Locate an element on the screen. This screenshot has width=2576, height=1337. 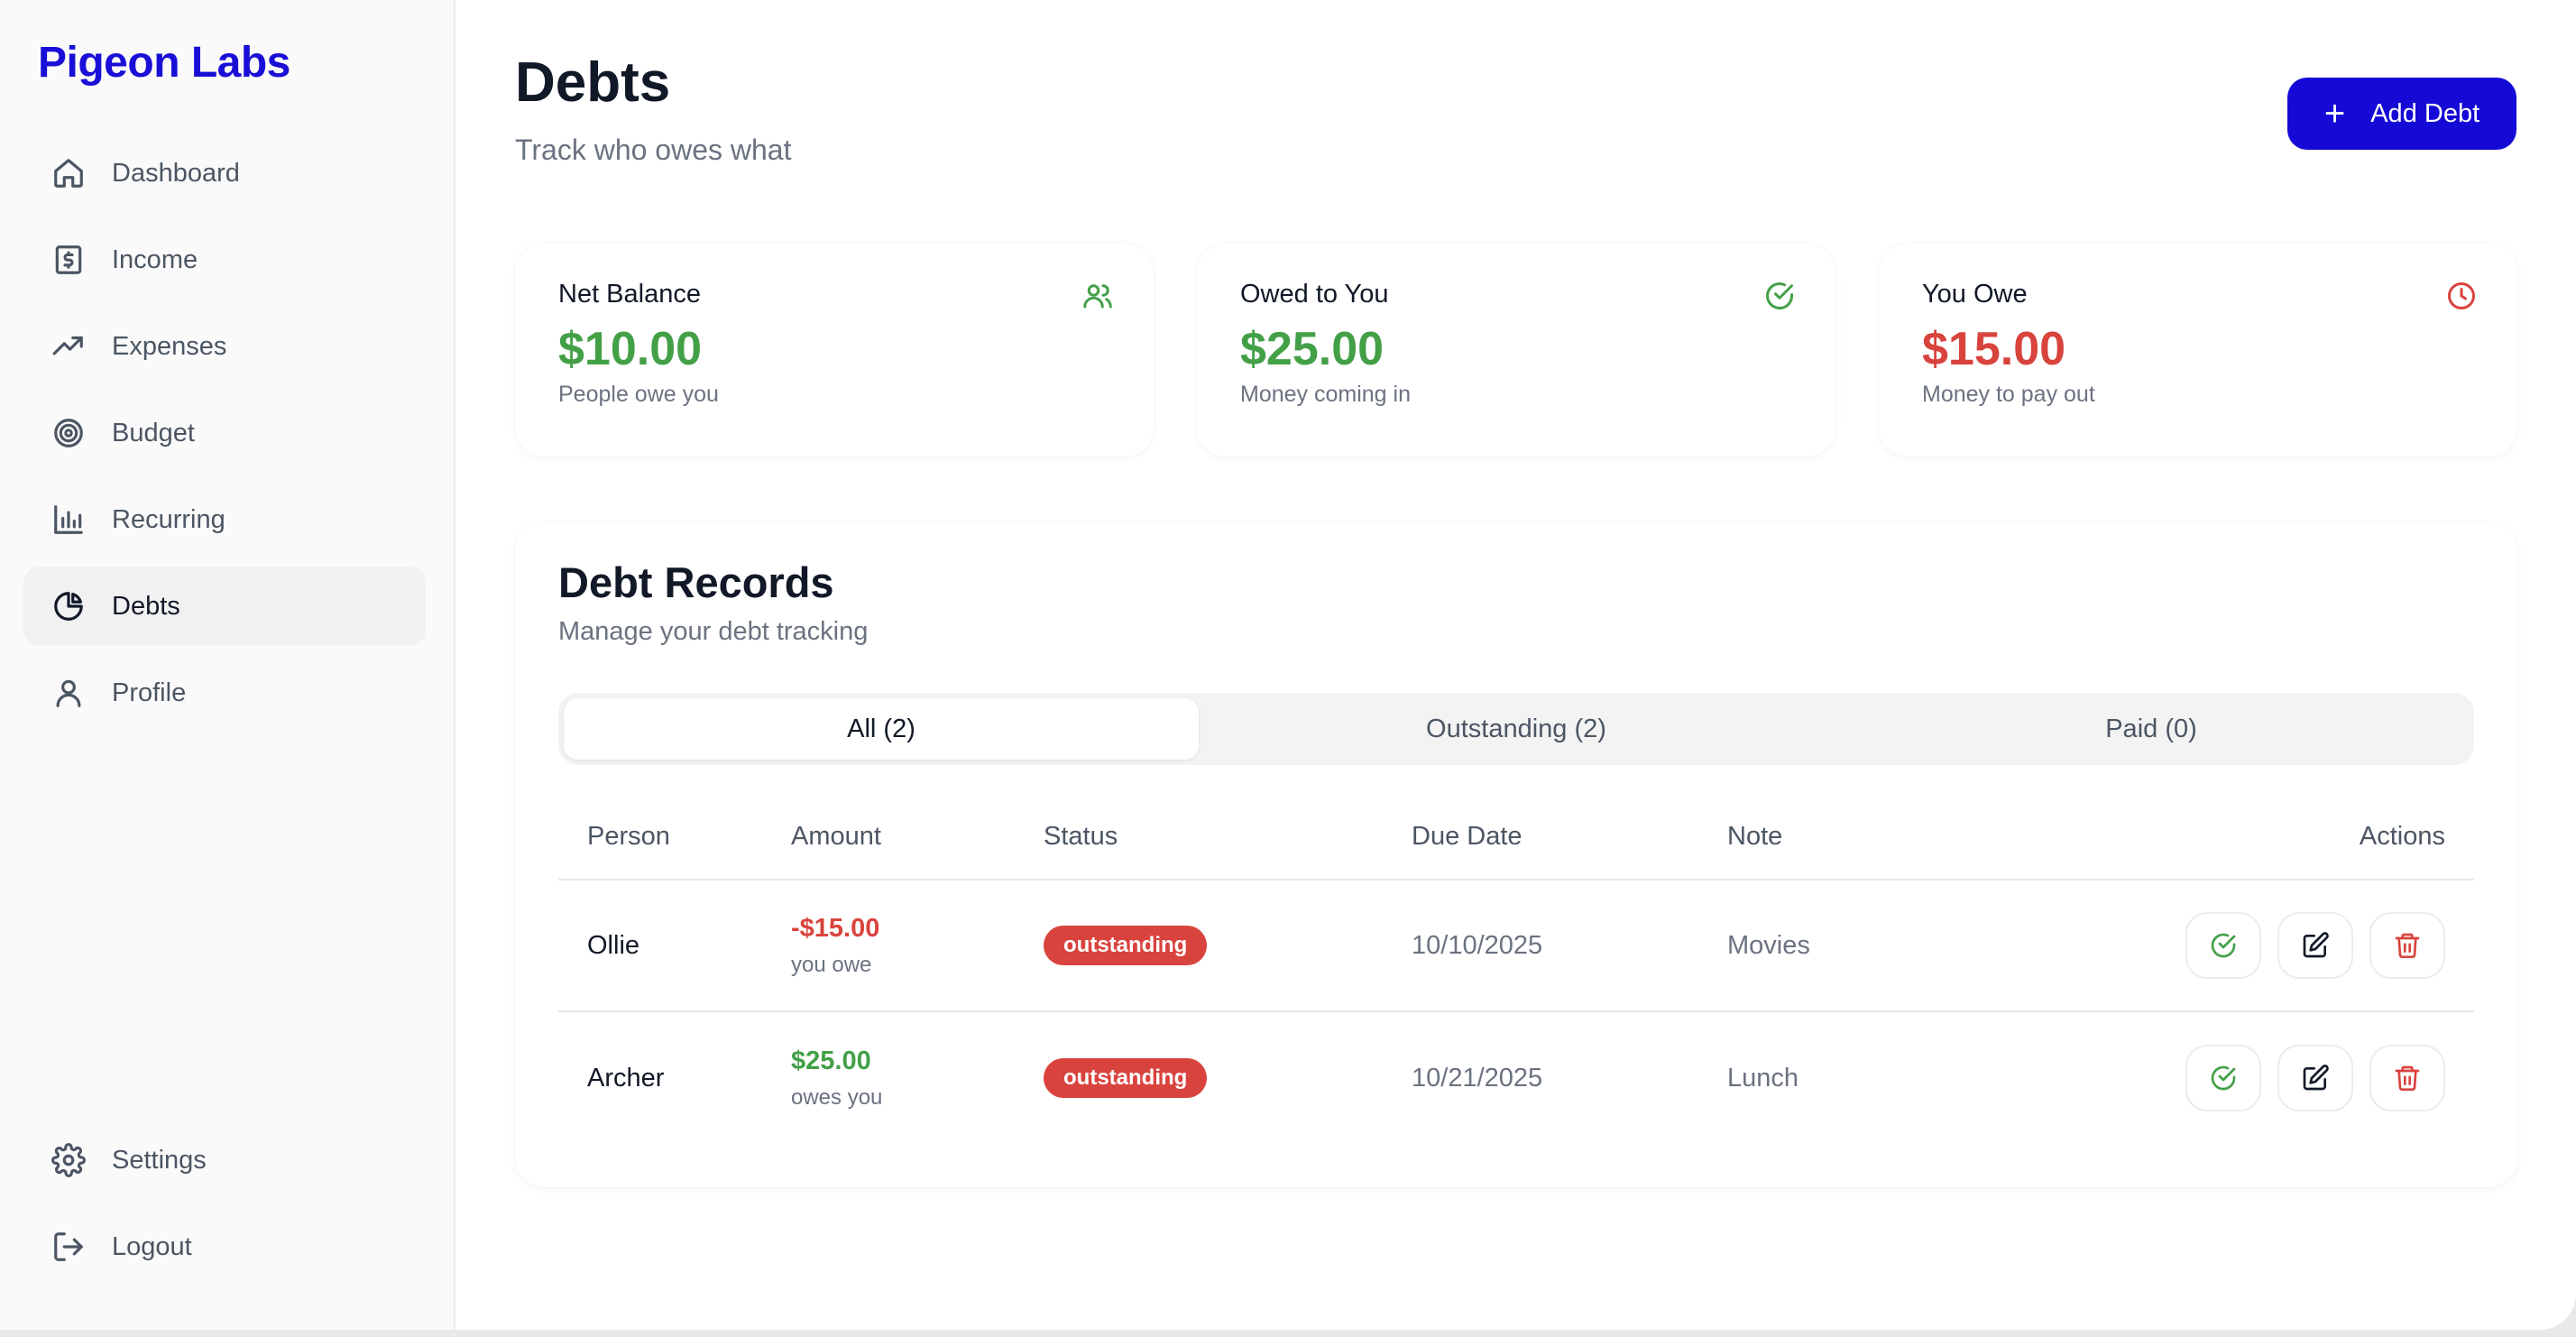
page-title: Debts is located at coordinates (593, 83).